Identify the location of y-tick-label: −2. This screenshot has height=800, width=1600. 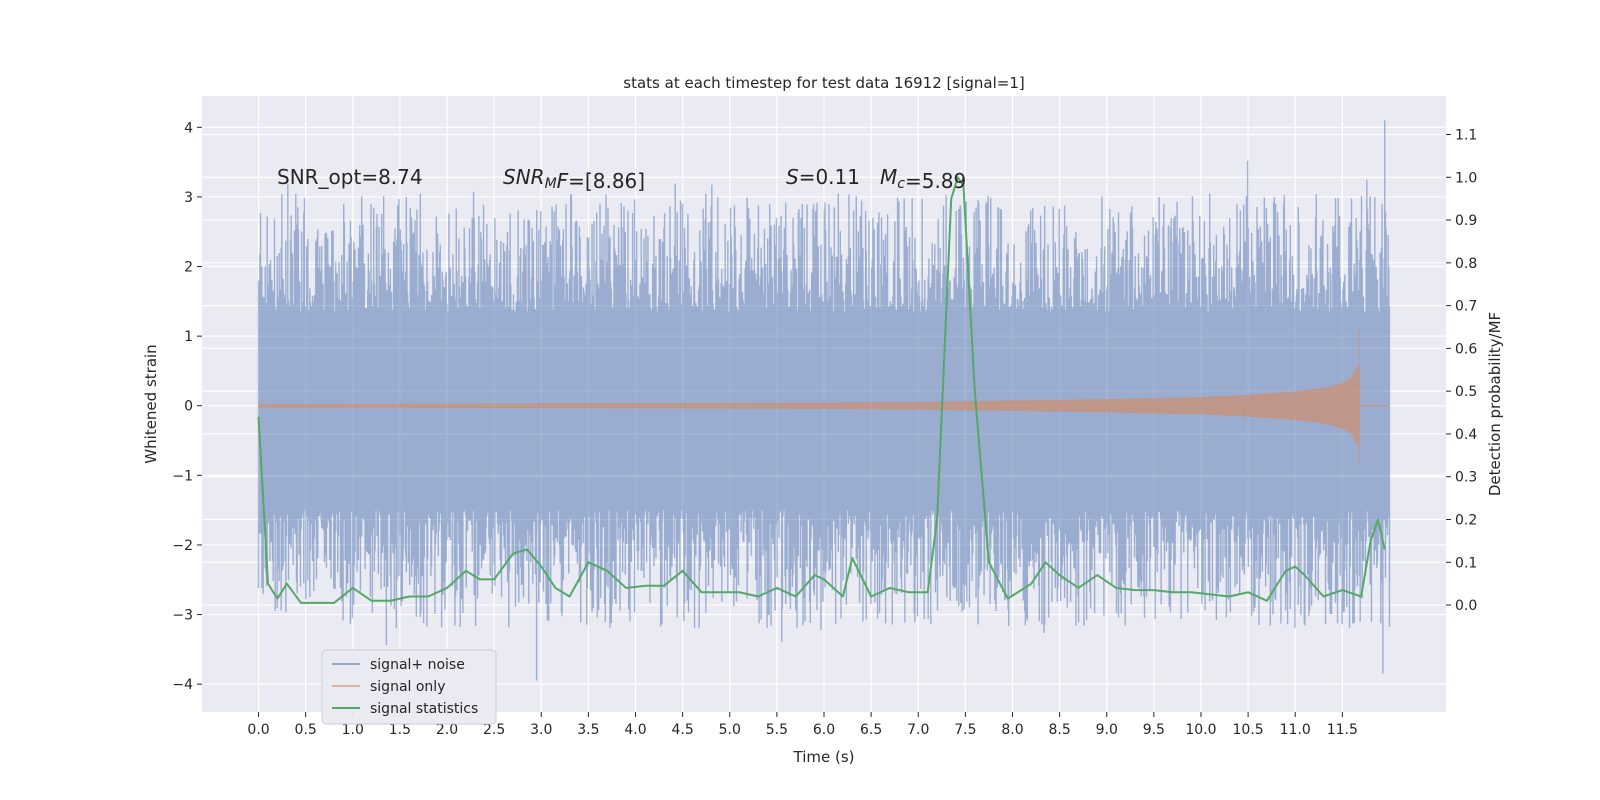
(182, 546).